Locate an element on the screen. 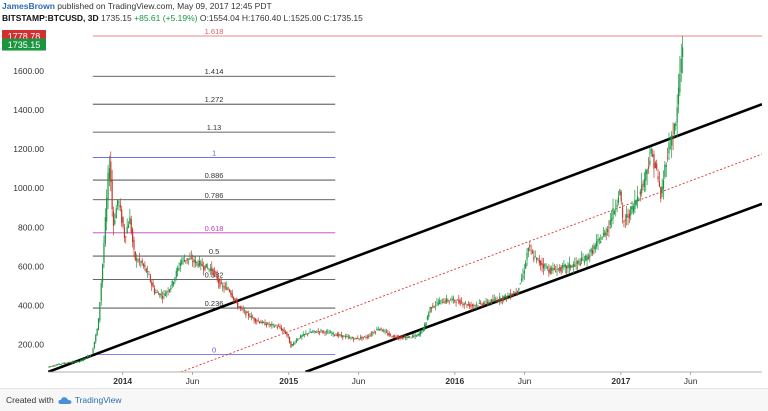  x-tick-label: Jun is located at coordinates (359, 381).